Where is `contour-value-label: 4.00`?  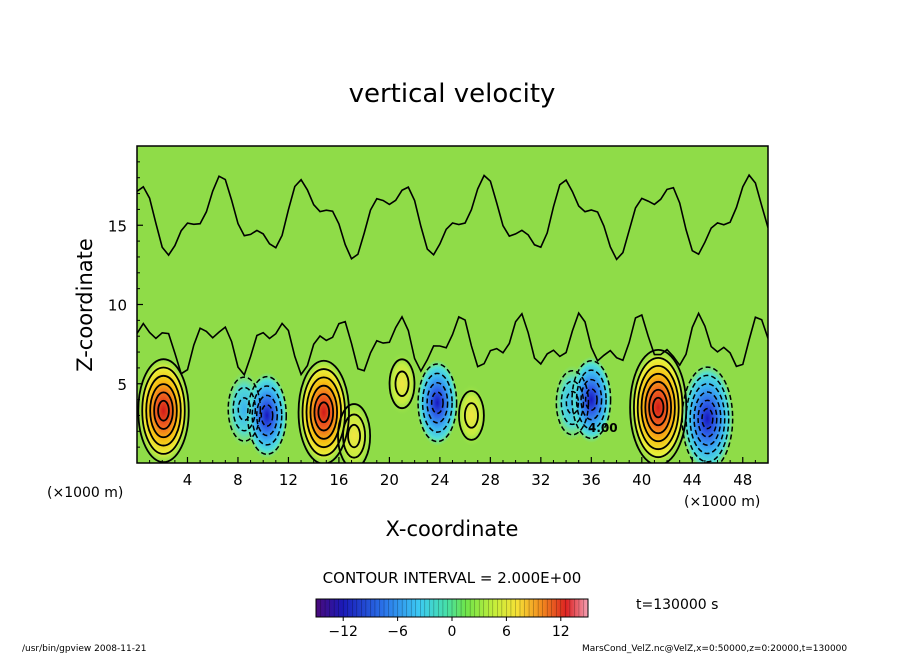 contour-value-label: 4.00 is located at coordinates (603, 428).